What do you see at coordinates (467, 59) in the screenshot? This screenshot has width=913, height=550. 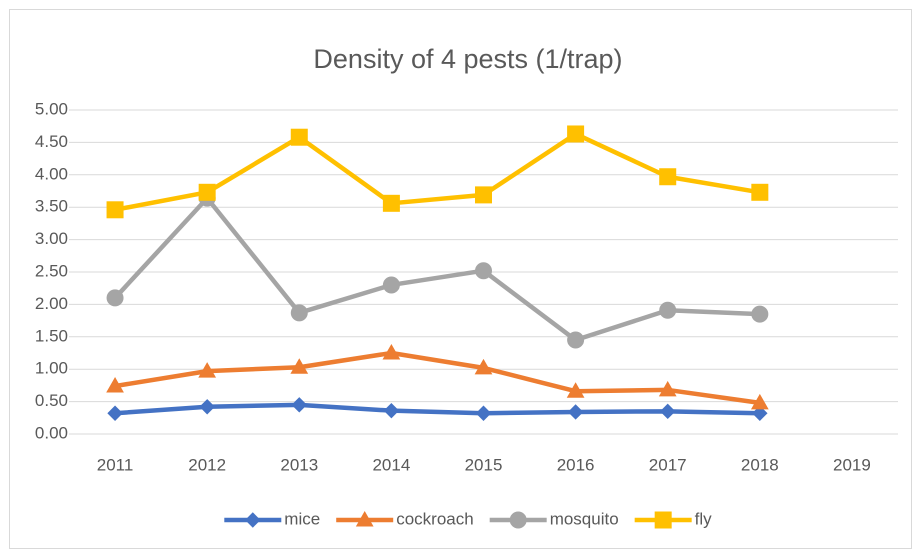 I see `chart-title: Density of 4 pests (1/trap)` at bounding box center [467, 59].